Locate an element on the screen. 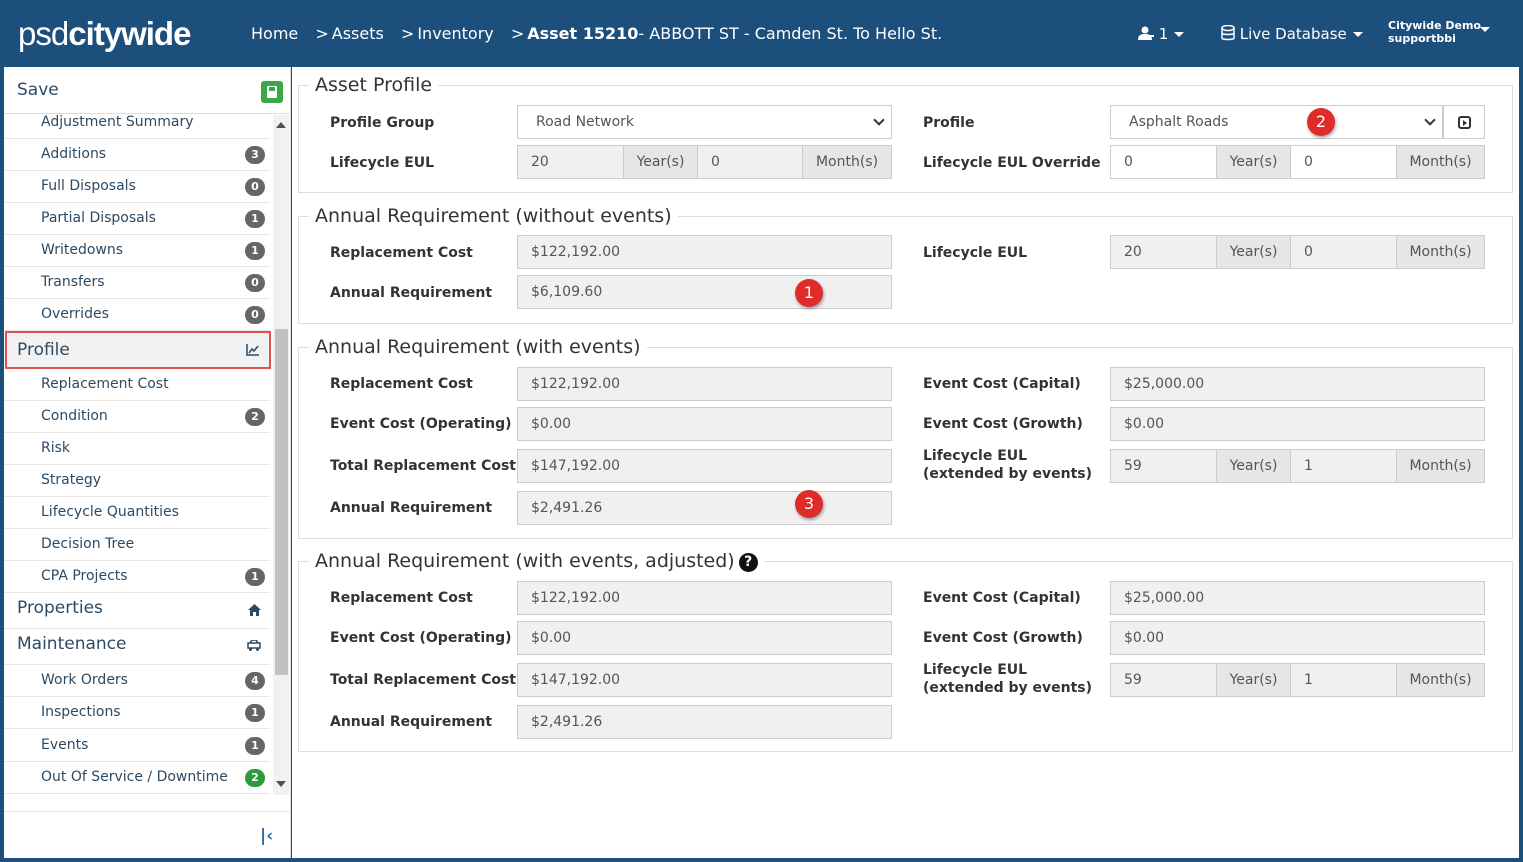 The image size is (1523, 862). sidebar-item-transfers: Transfers 0 is located at coordinates (137, 283).